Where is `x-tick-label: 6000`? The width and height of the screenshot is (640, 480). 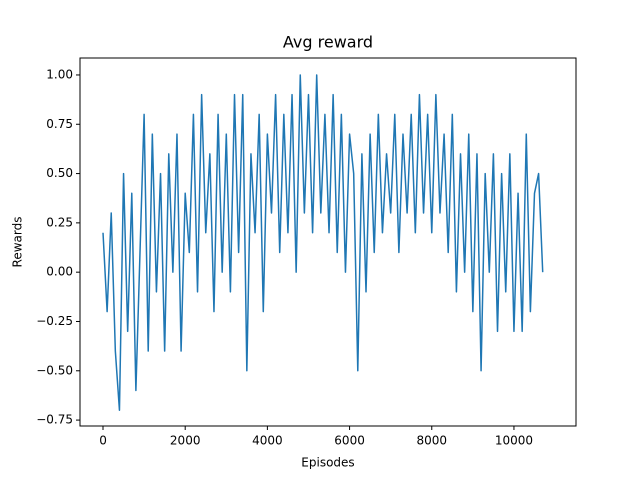
x-tick-label: 6000 is located at coordinates (349, 441).